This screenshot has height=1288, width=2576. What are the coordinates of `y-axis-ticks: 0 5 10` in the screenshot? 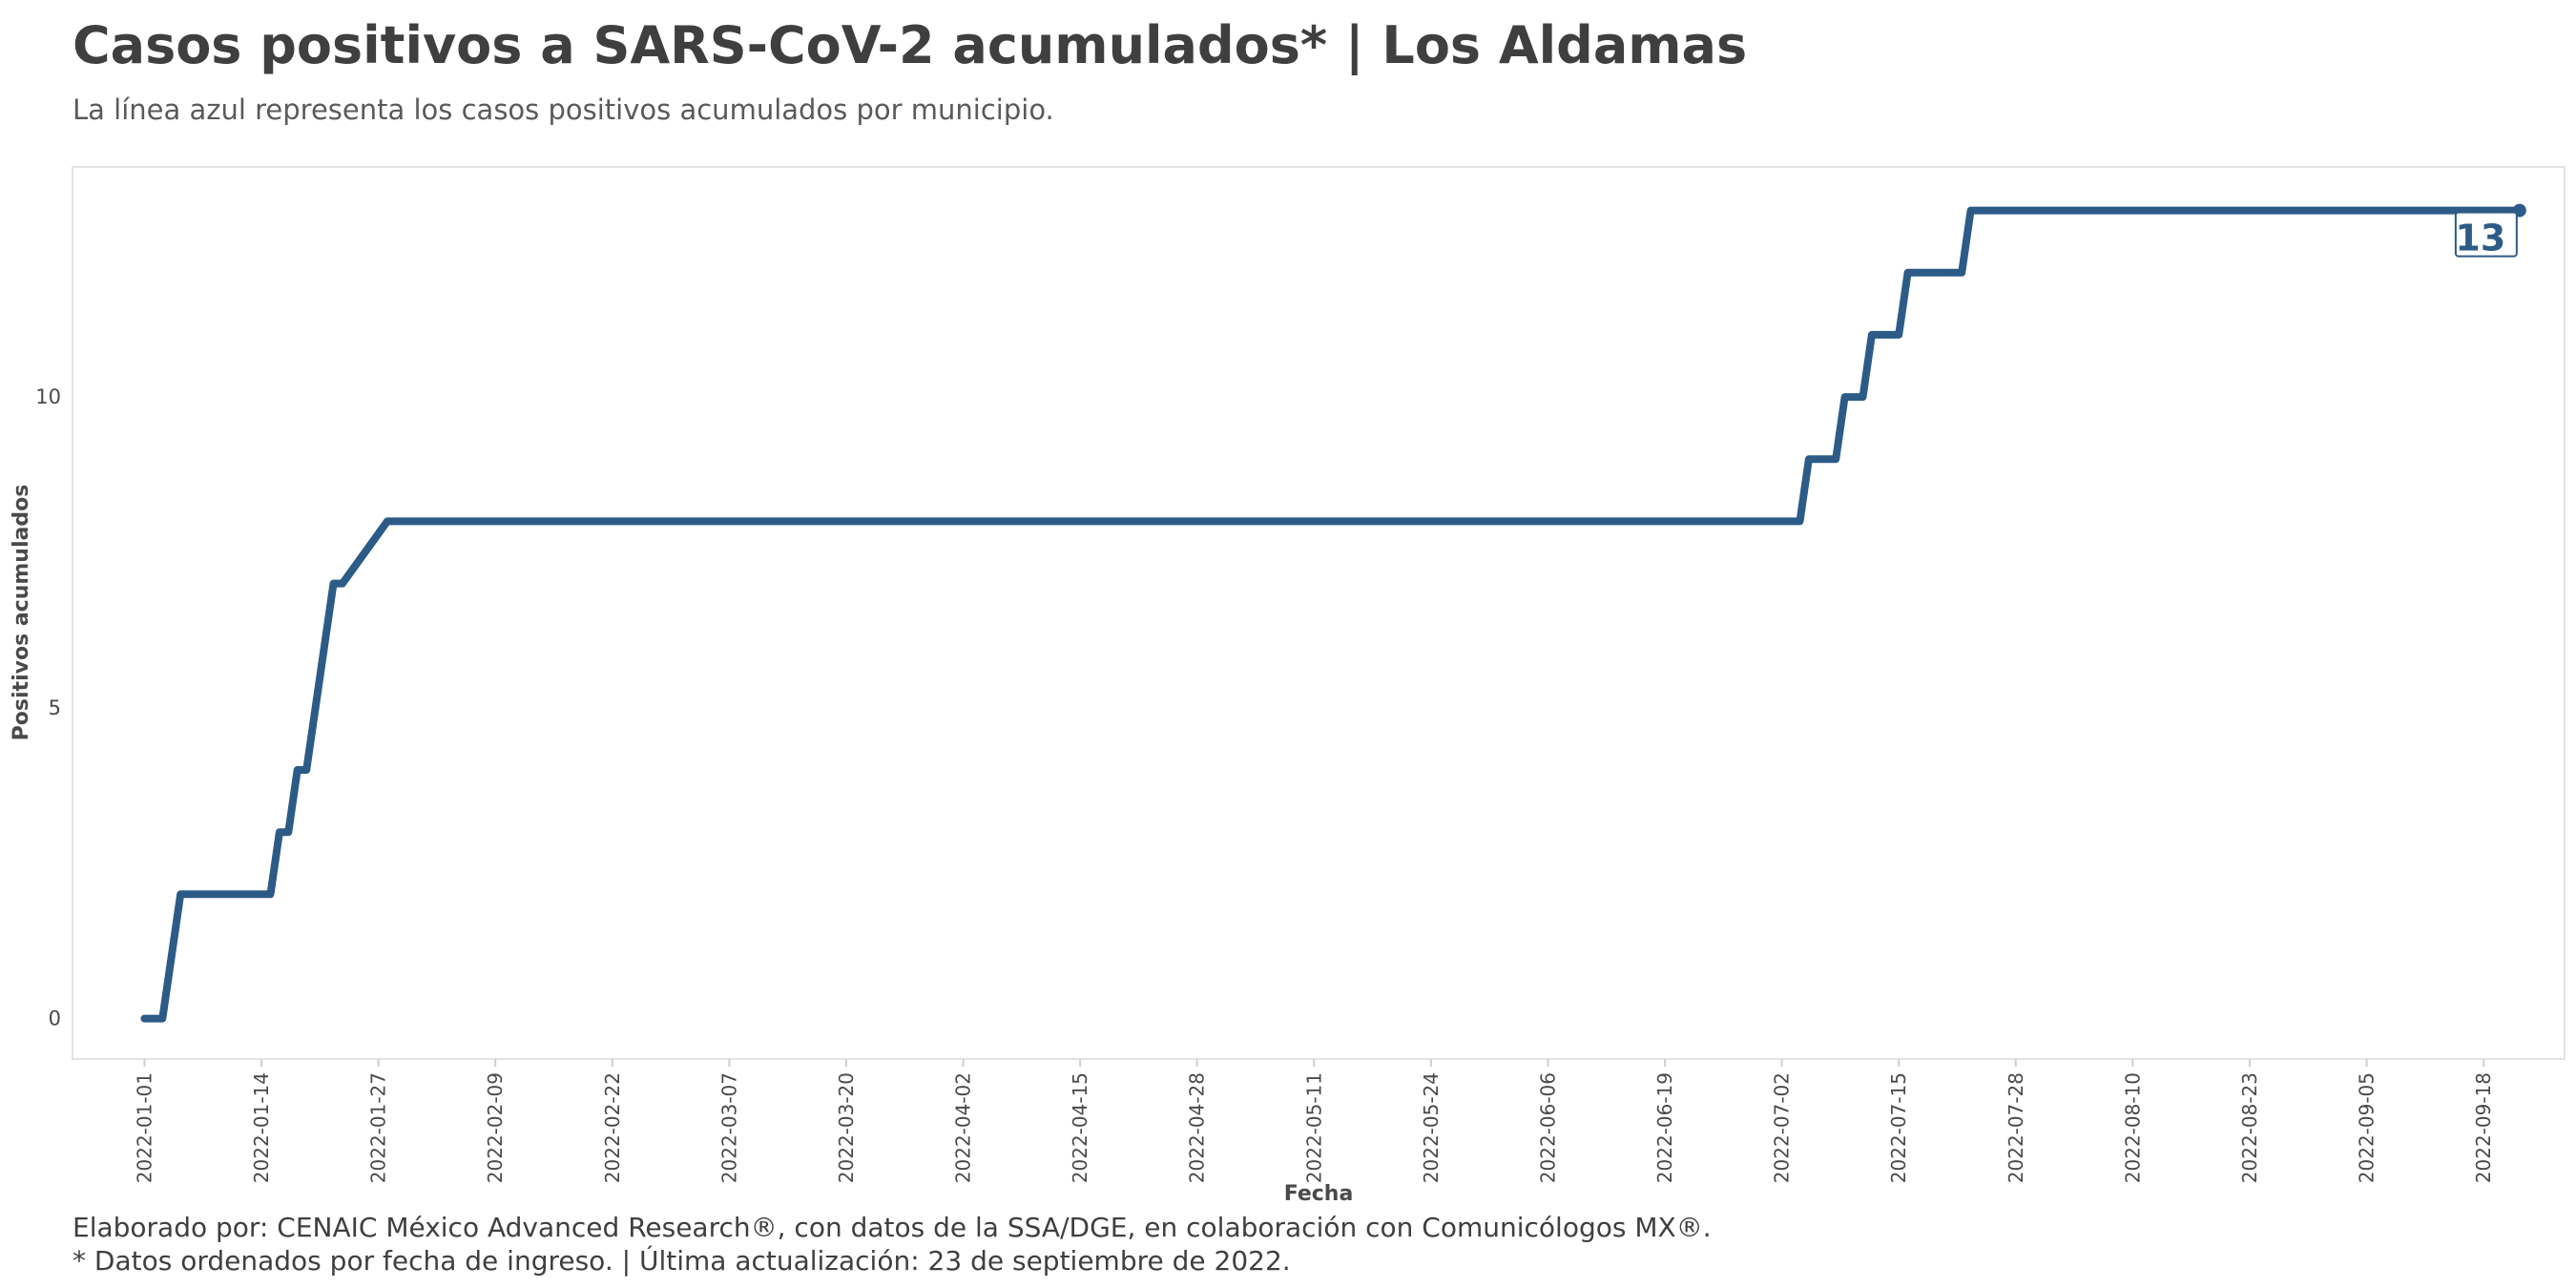 It's located at (48, 707).